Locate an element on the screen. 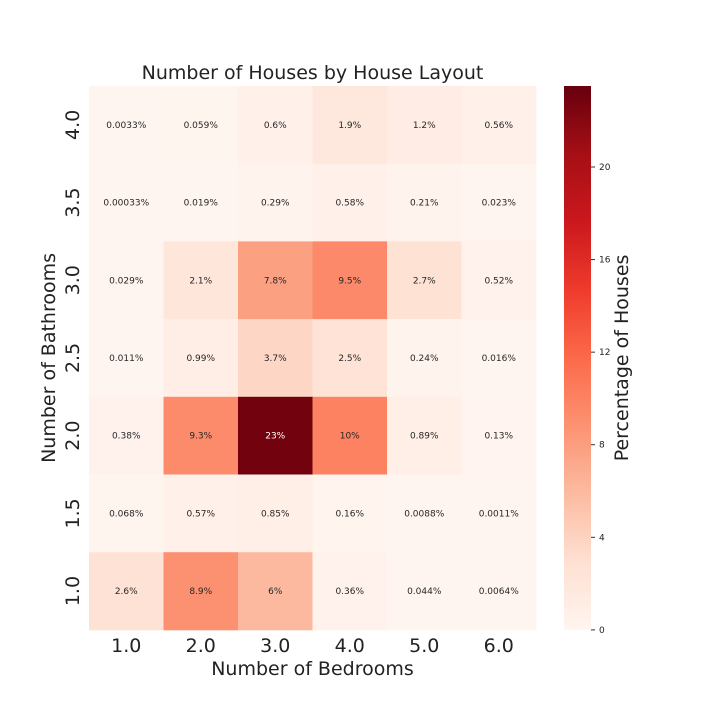 The image size is (720, 720). y-axis-label: Number of Bathrooms is located at coordinates (49, 358).